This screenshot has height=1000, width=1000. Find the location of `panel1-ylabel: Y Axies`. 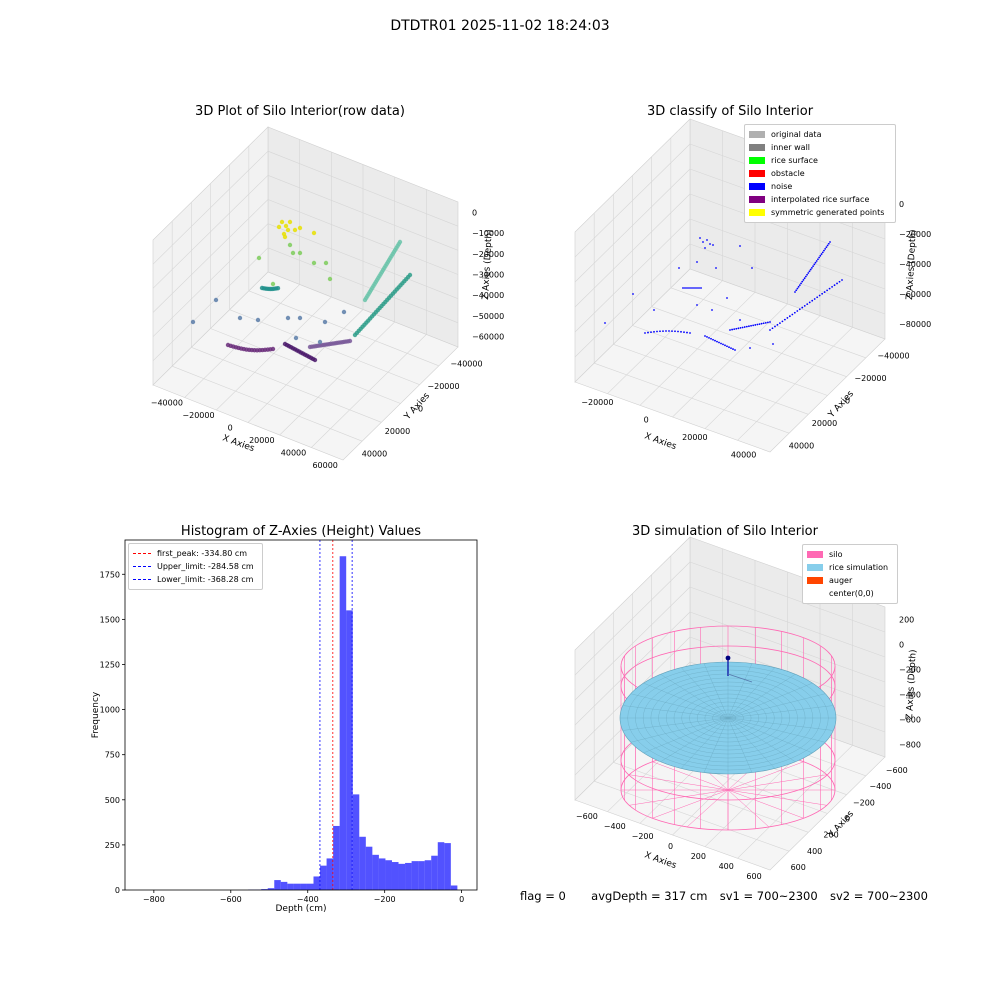

panel1-ylabel: Y Axies is located at coordinates (417, 407).